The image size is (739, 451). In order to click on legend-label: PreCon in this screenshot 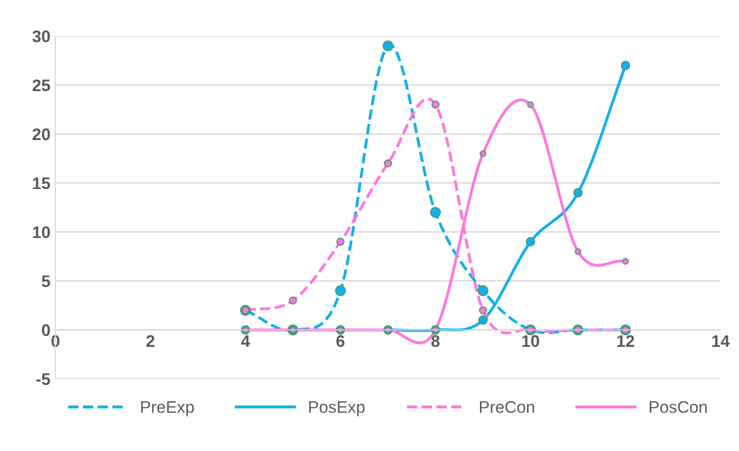, I will do `click(507, 407)`.